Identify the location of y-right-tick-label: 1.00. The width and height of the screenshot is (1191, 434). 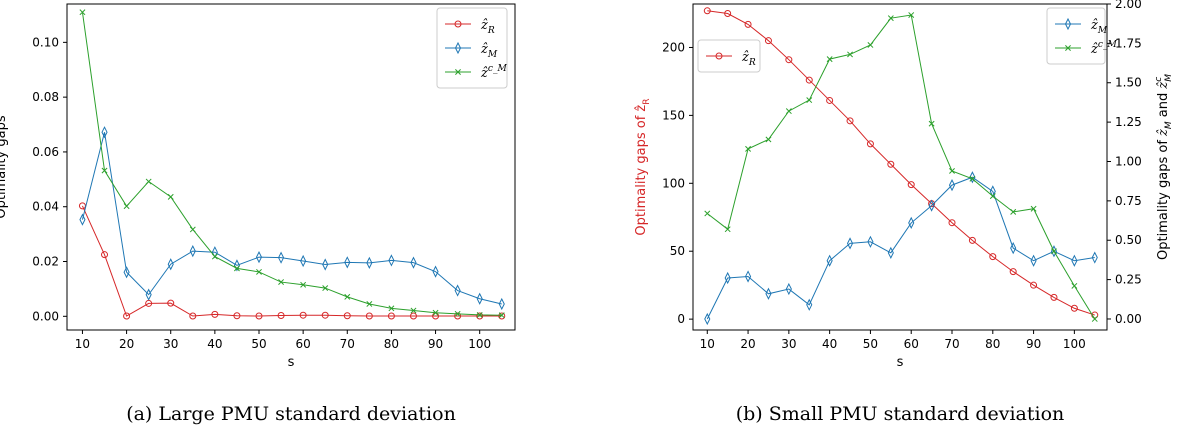
(1128, 161).